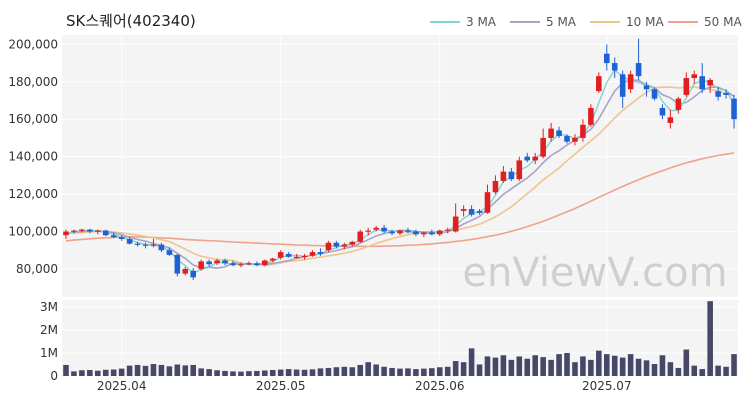  I want to click on price-tick-label: 120,000, so click(33, 194).